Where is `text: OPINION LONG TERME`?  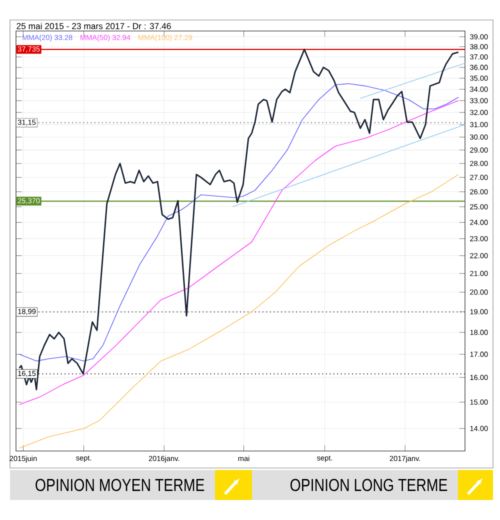 text: OPINION LONG TERME is located at coordinates (369, 485).